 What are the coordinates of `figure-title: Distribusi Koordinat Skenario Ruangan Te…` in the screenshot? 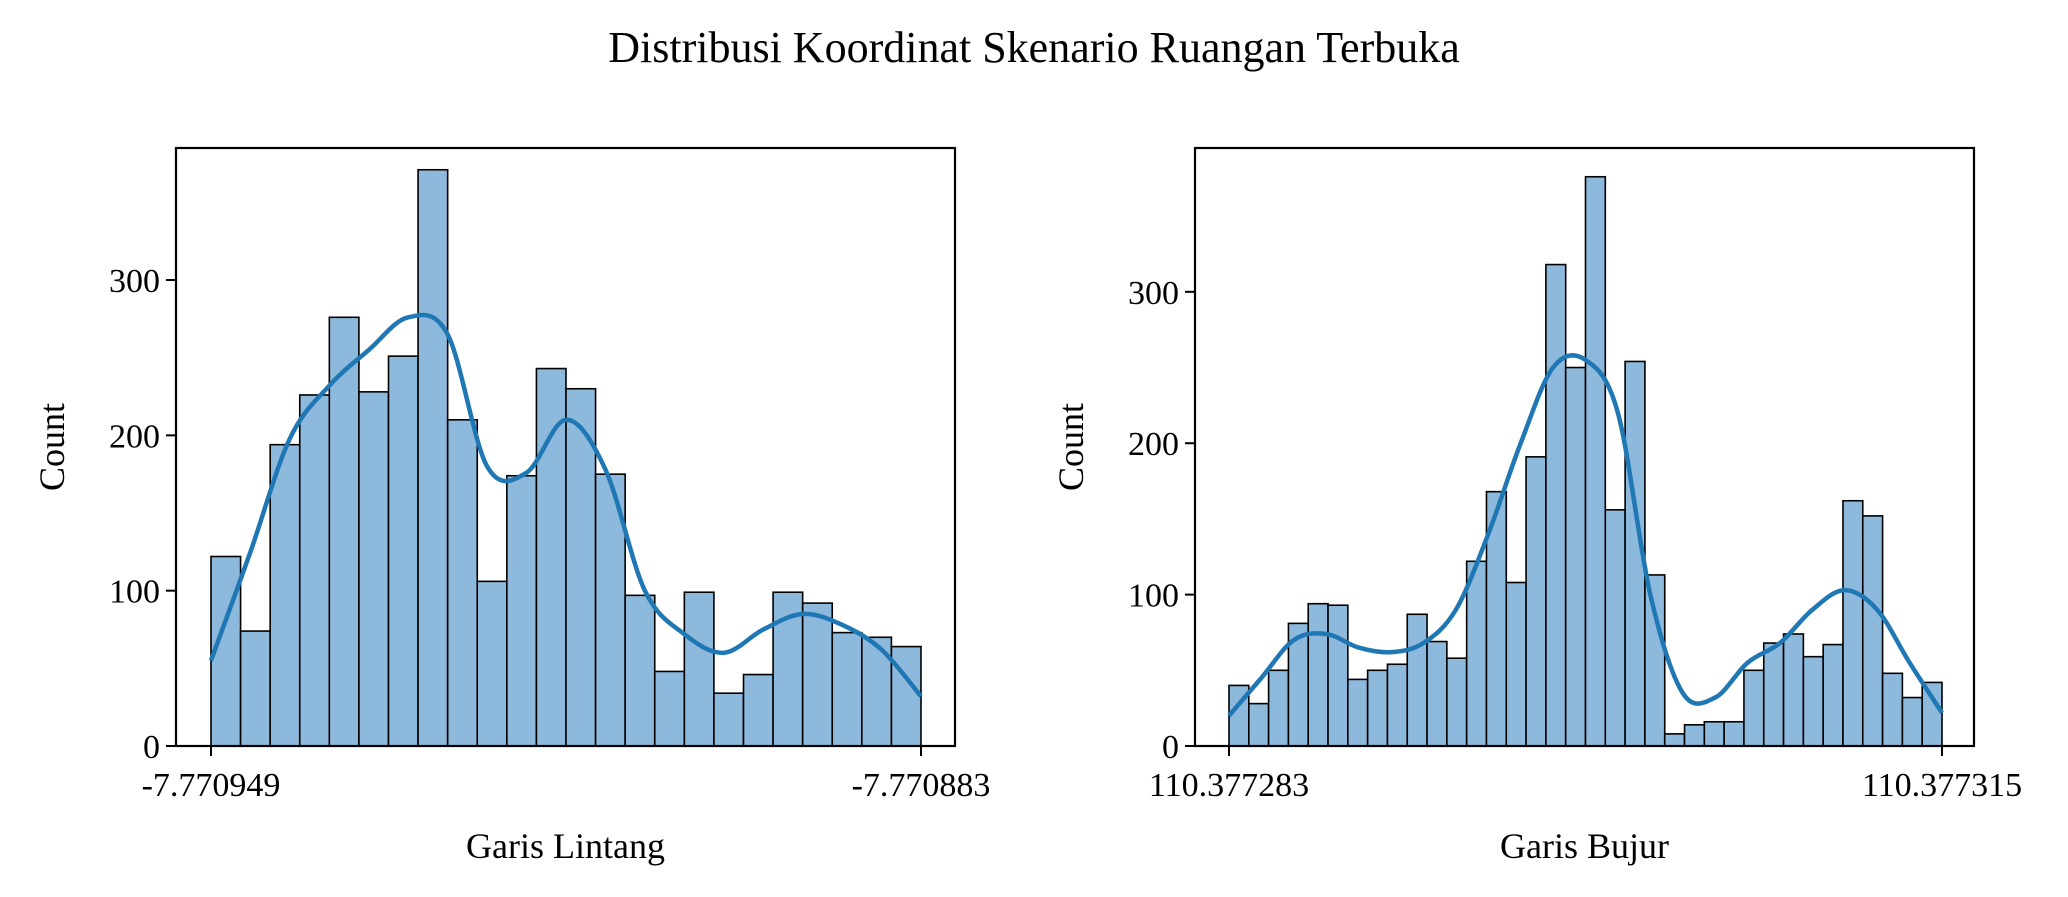 It's located at (1034, 47).